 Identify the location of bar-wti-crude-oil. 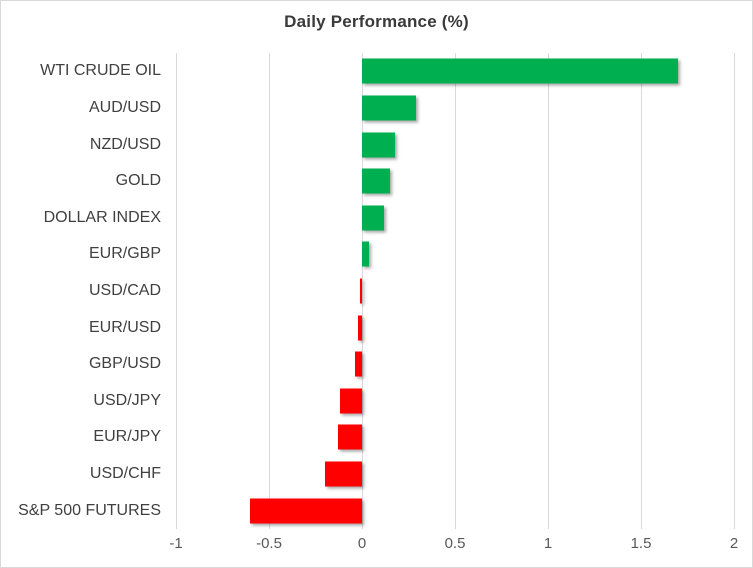
(520, 71).